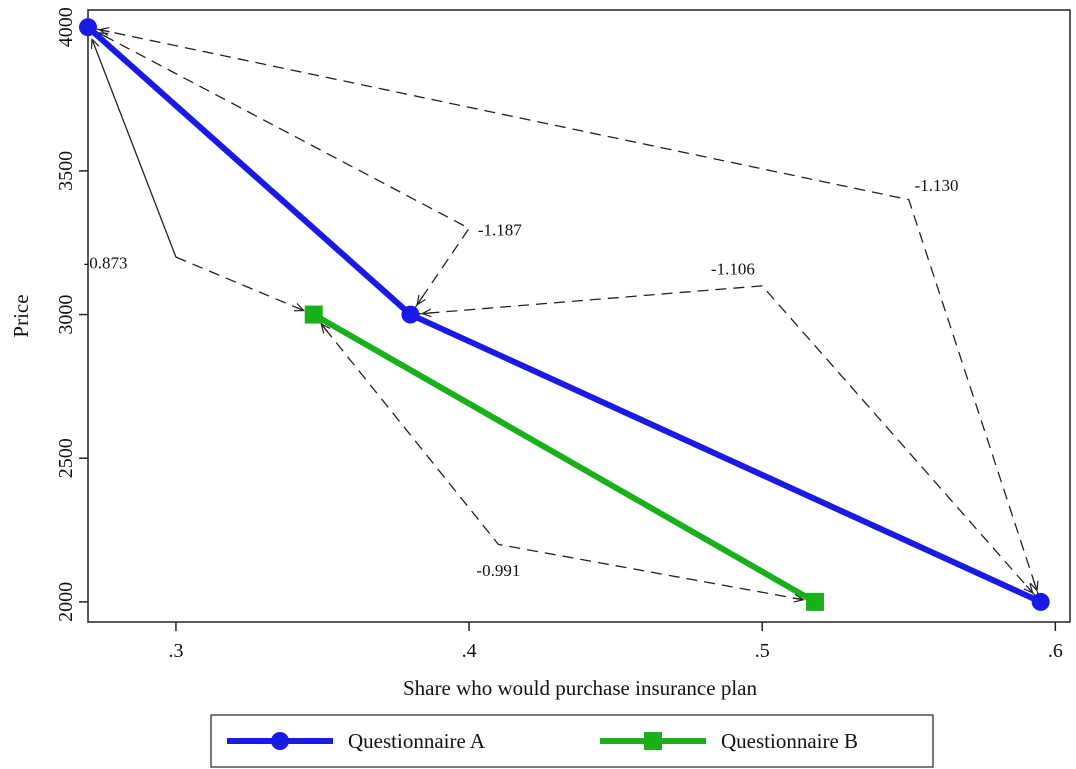 The image size is (1076, 769). Describe the element at coordinates (937, 185) in the screenshot. I see `annotation-label: -1.130` at that location.